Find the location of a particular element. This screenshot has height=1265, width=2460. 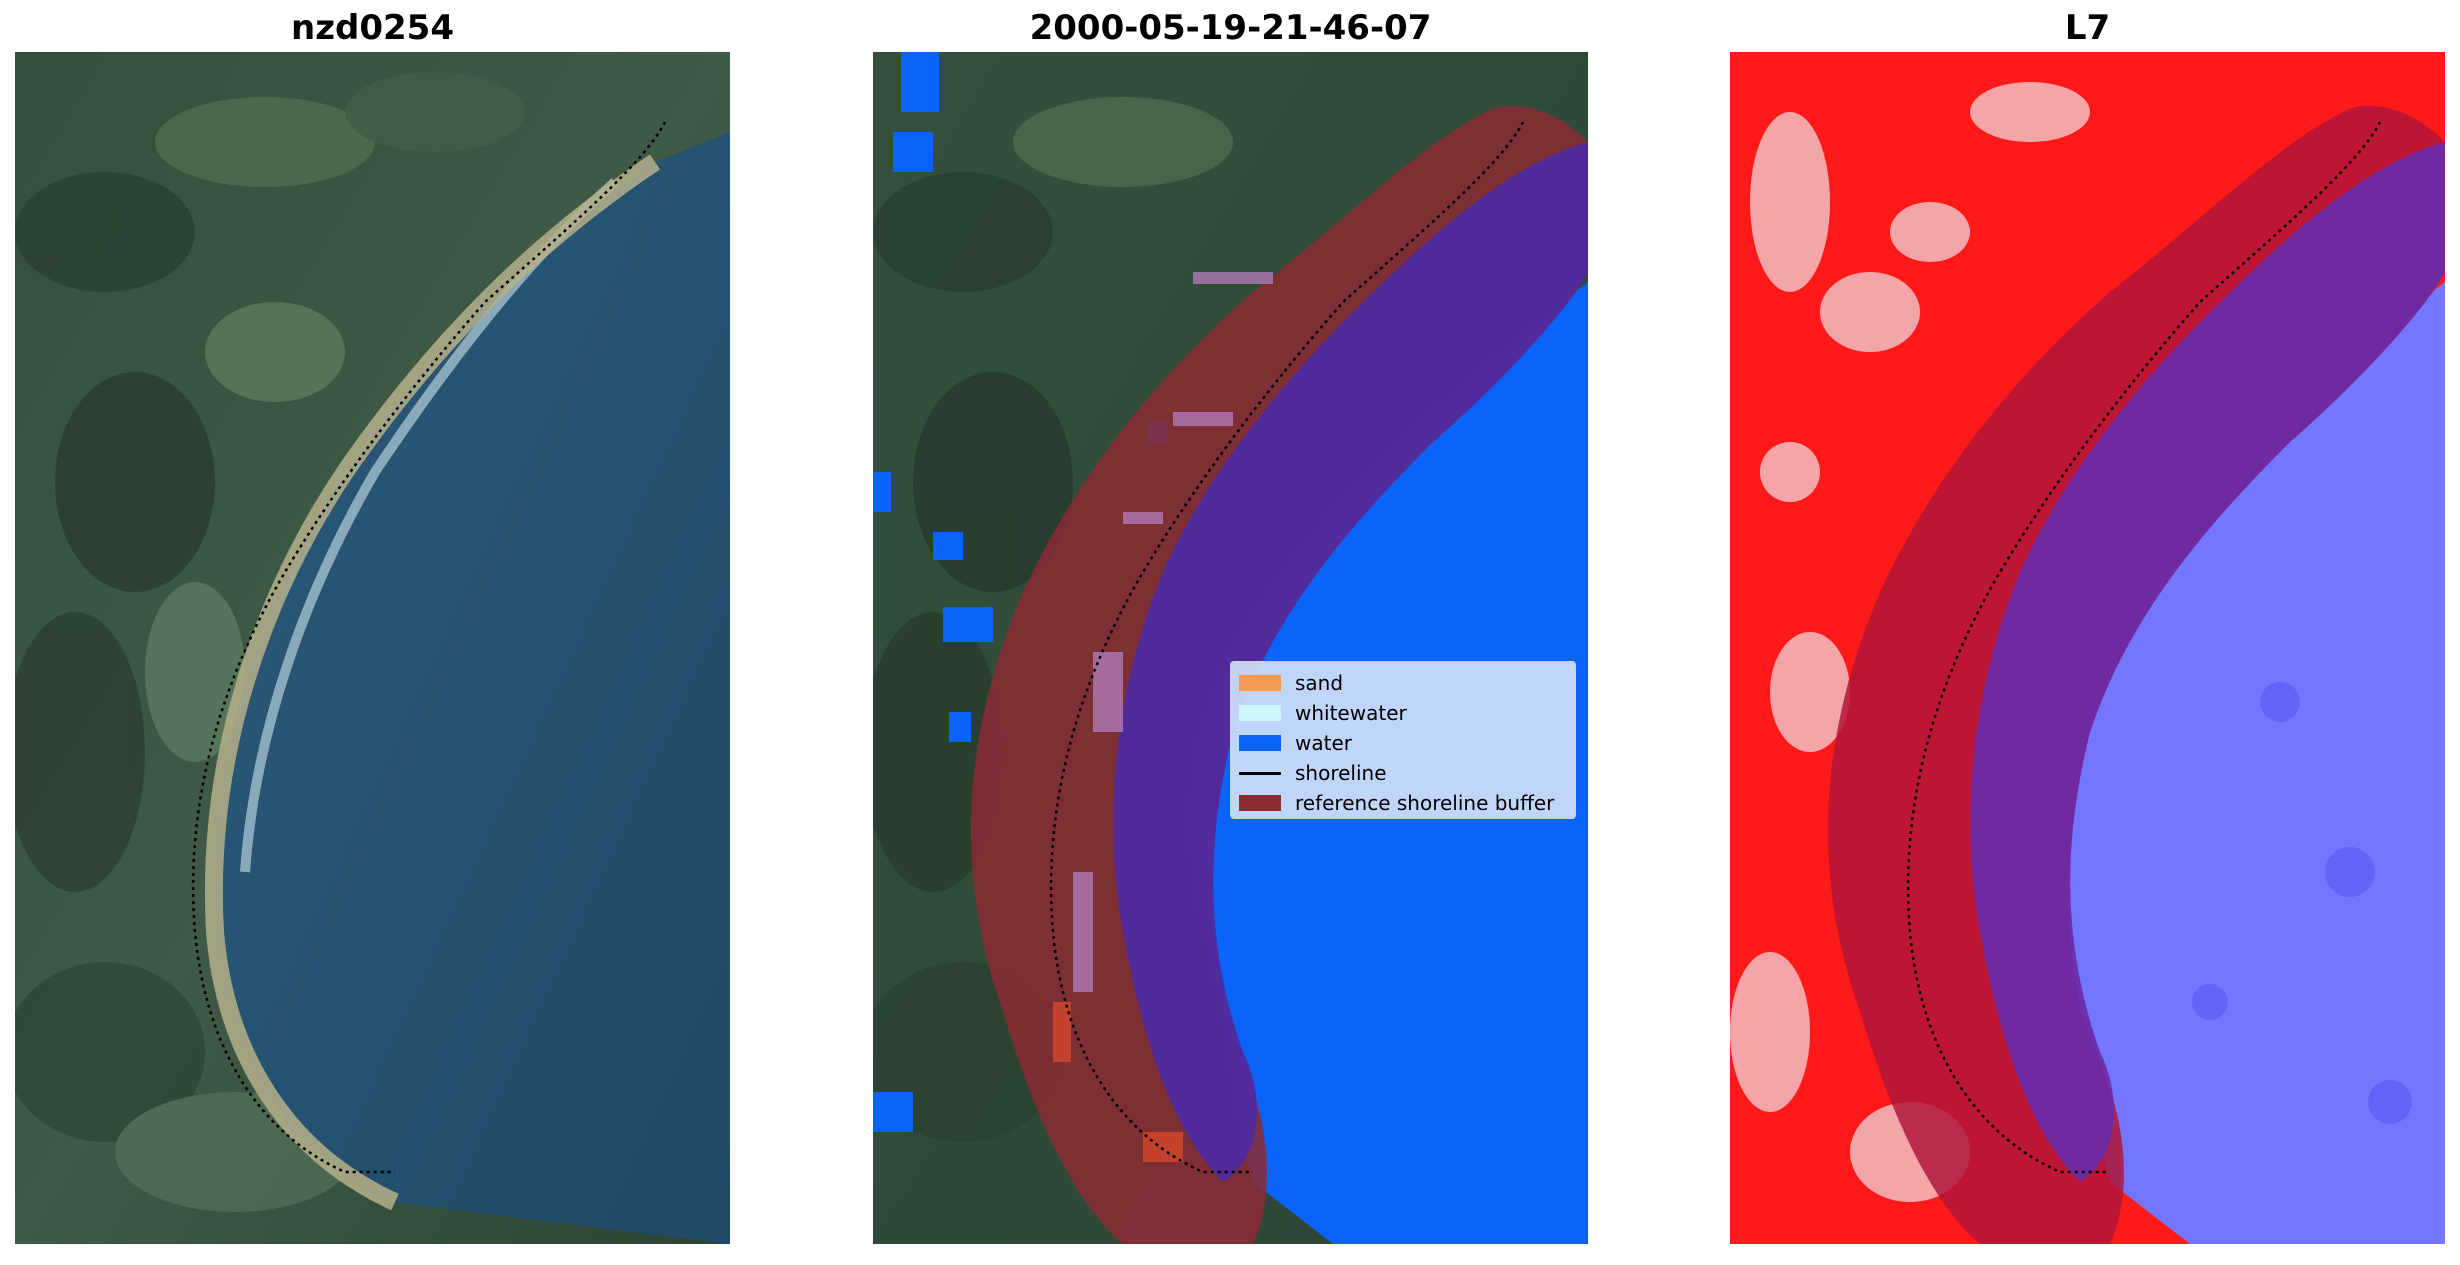

sand-swatch is located at coordinates (1260, 683).